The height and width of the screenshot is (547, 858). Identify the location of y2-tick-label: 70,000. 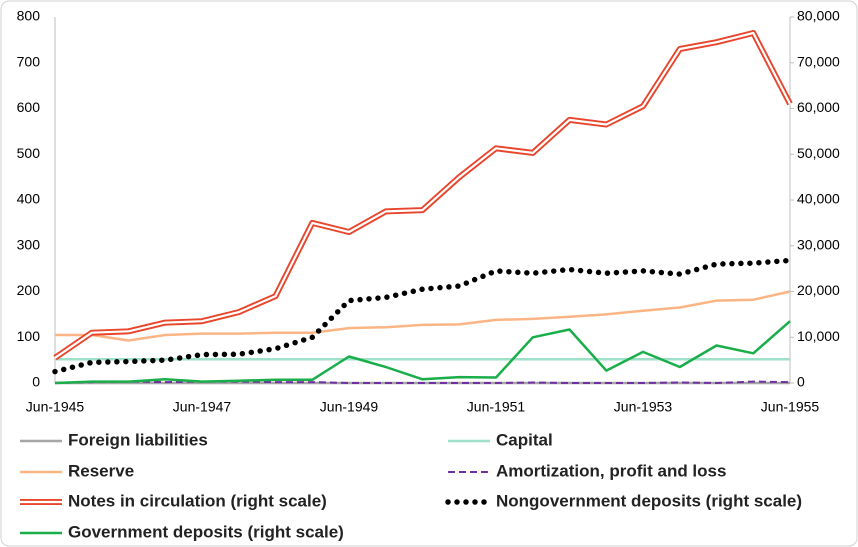
(818, 61).